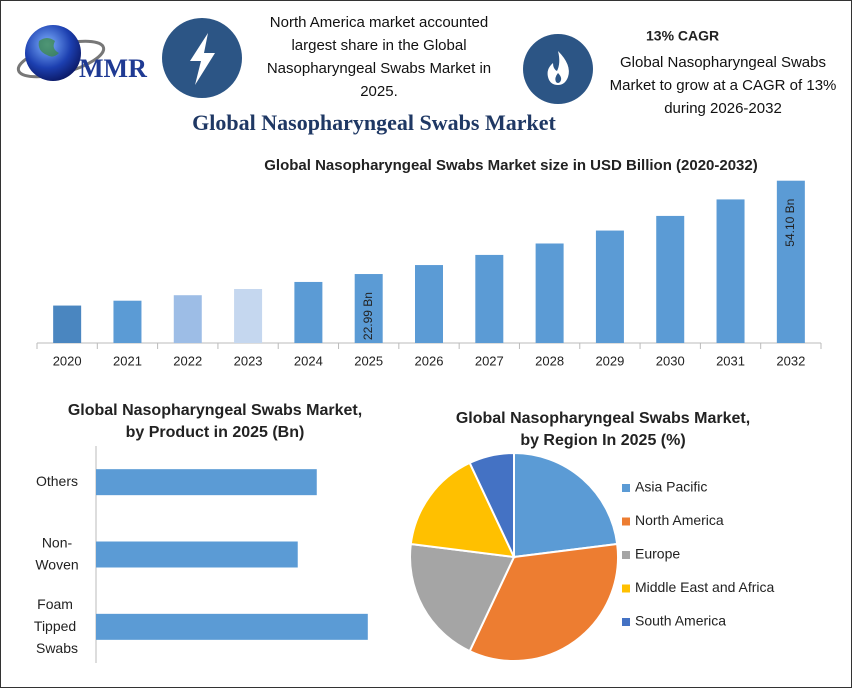  What do you see at coordinates (248, 360) in the screenshot?
I see `x-tick-label: 2023` at bounding box center [248, 360].